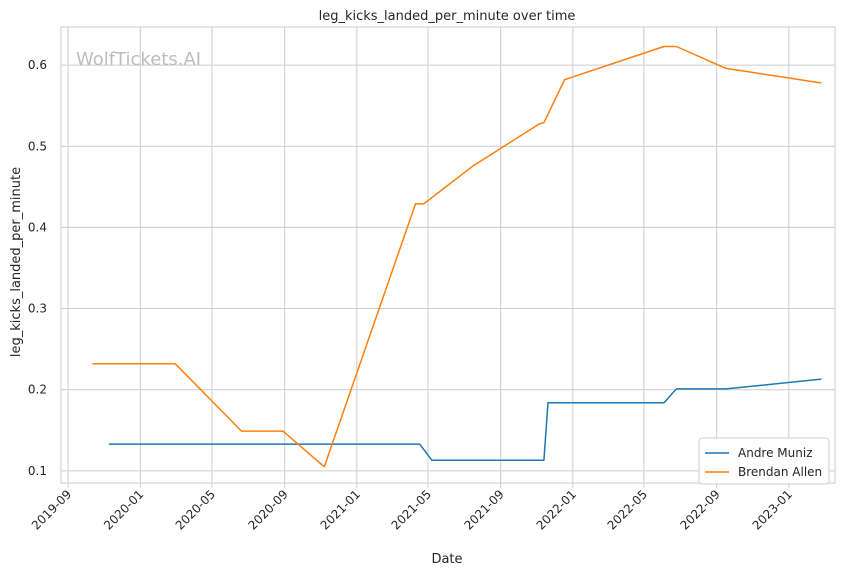  Describe the element at coordinates (483, 509) in the screenshot. I see `x-tick-label: 2021-09` at that location.